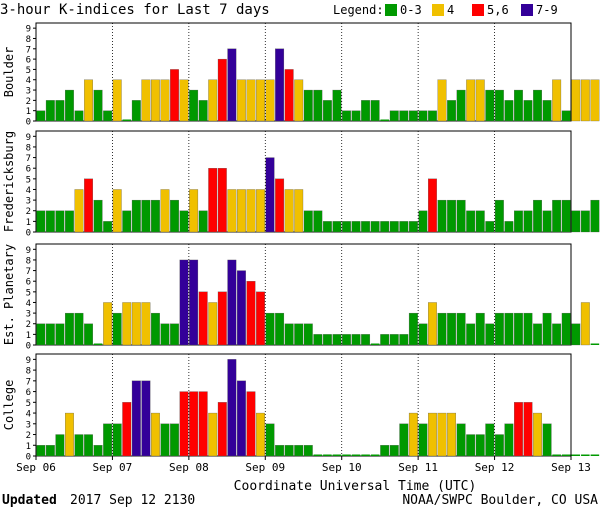 This screenshot has width=600, height=510. What do you see at coordinates (28, 404) in the screenshot?
I see `y-tick-label: 5` at bounding box center [28, 404].